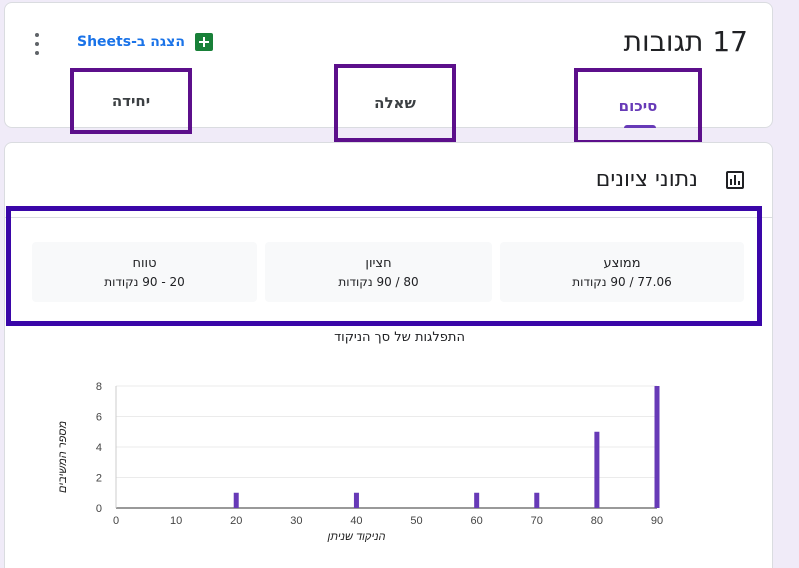 The image size is (799, 568). I want to click on range-stat: טווח 20 - 90 נקודות, so click(144, 272).